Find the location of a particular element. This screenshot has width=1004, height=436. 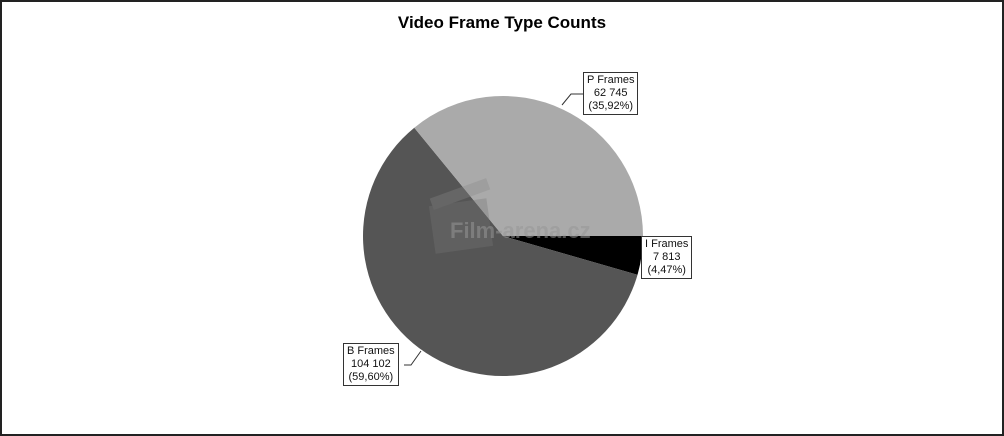

label-value: 7 813 is located at coordinates (666, 257).